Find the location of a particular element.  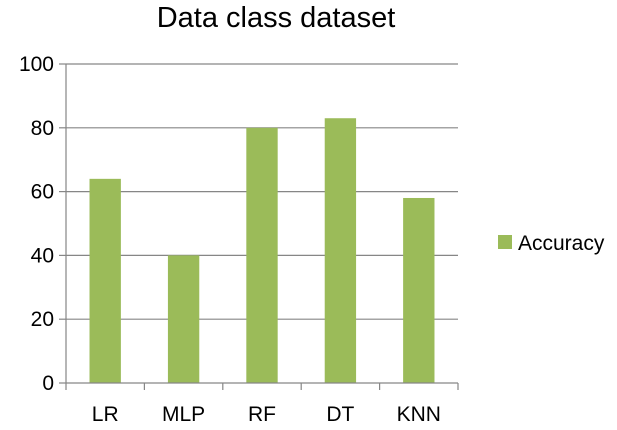

bar-rf is located at coordinates (262, 255).